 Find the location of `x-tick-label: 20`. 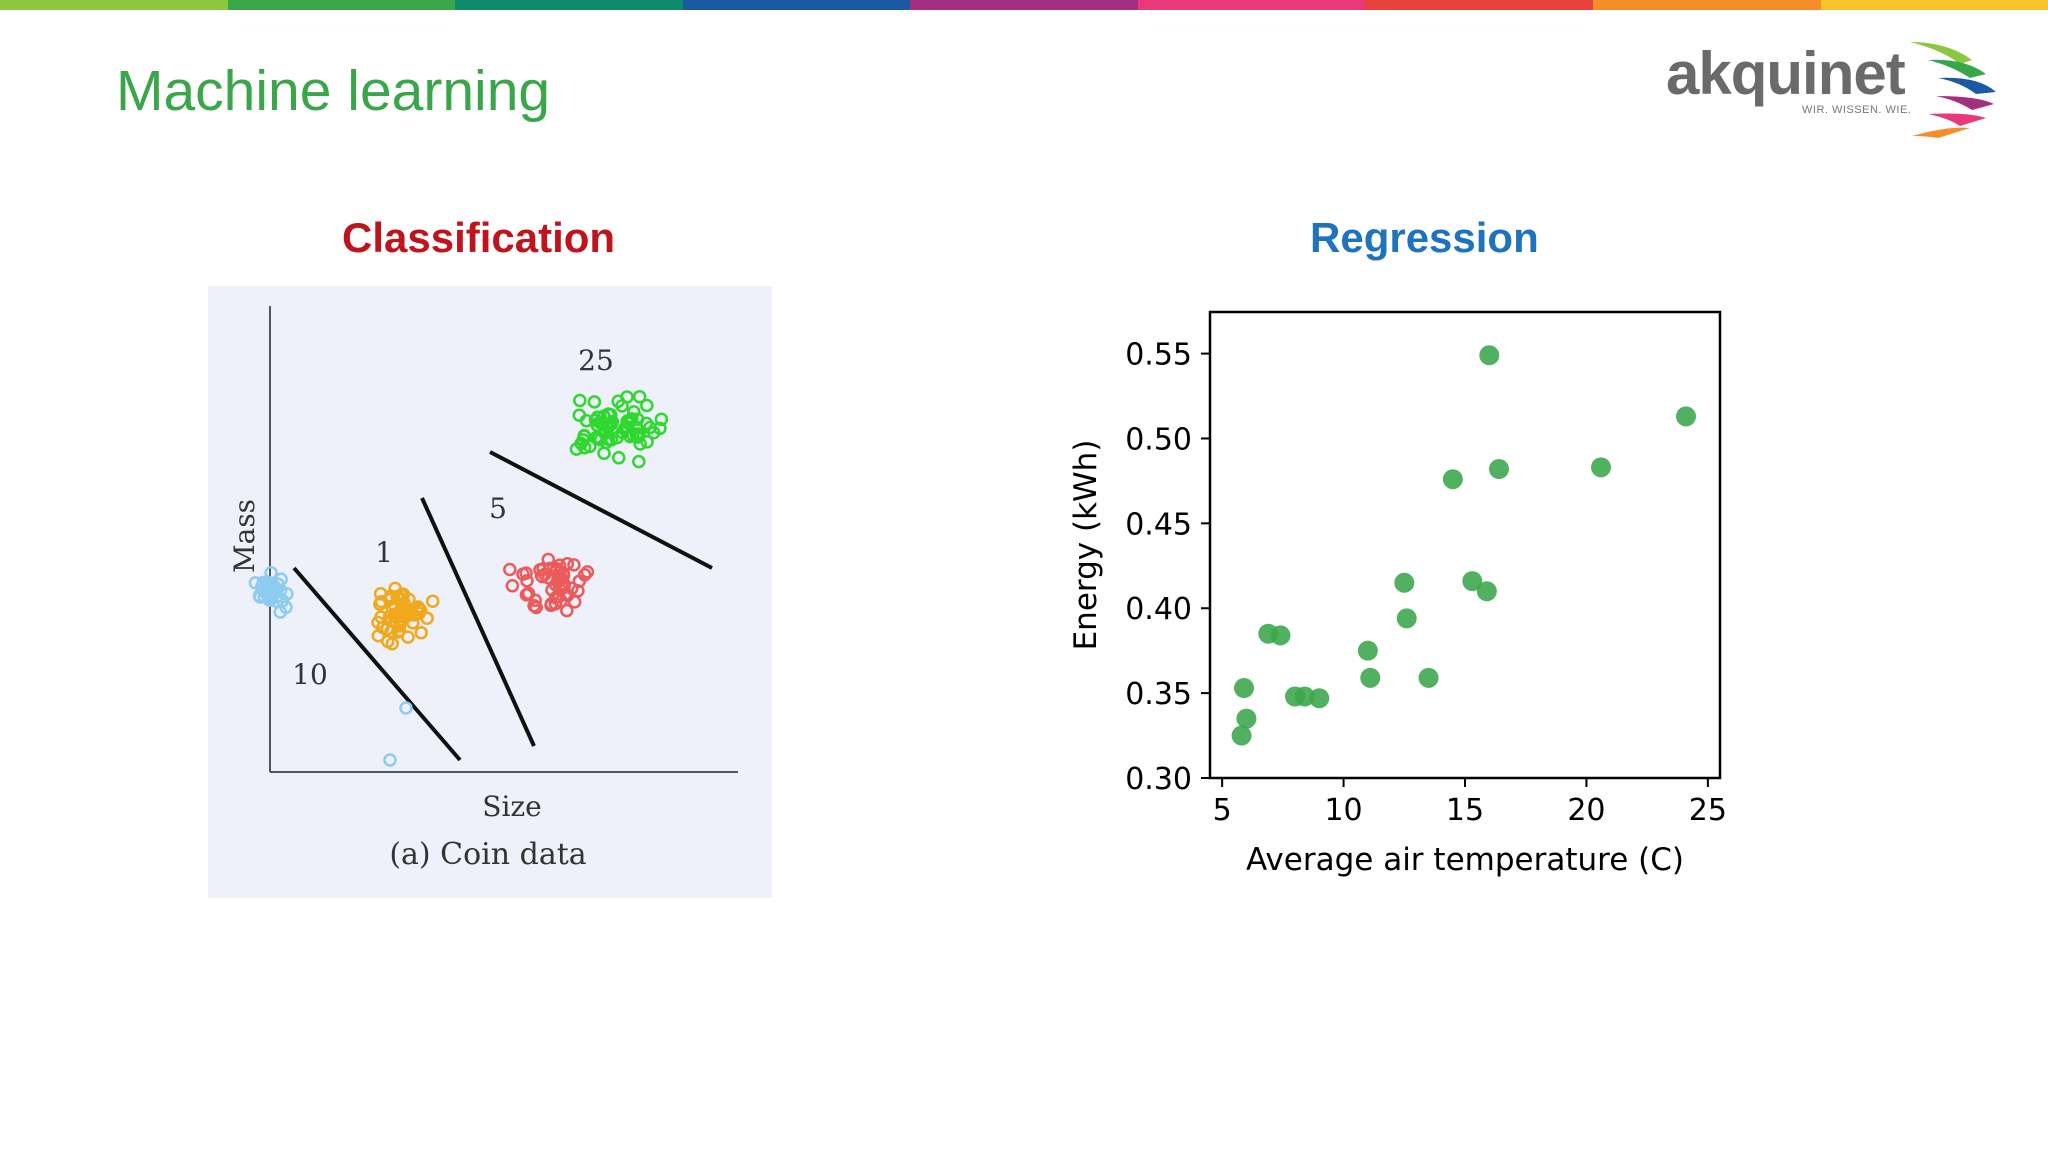

x-tick-label: 20 is located at coordinates (1586, 810).